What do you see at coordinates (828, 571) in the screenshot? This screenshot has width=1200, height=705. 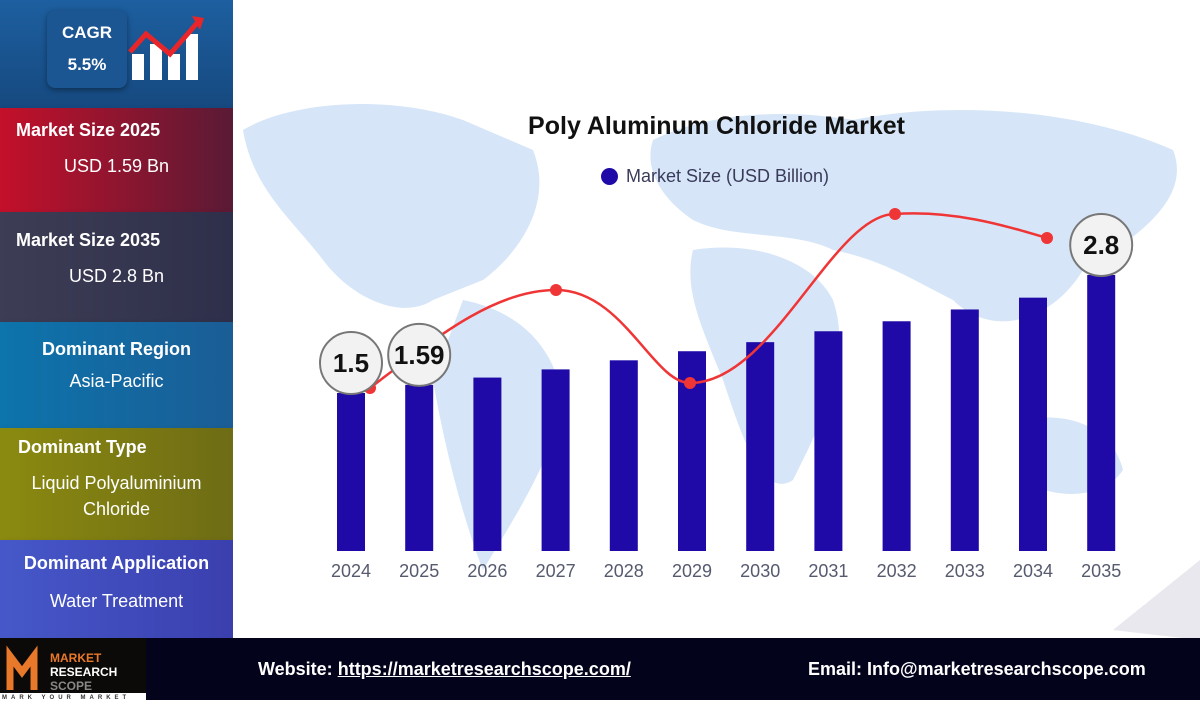 I see `x-tick-label: 2031` at bounding box center [828, 571].